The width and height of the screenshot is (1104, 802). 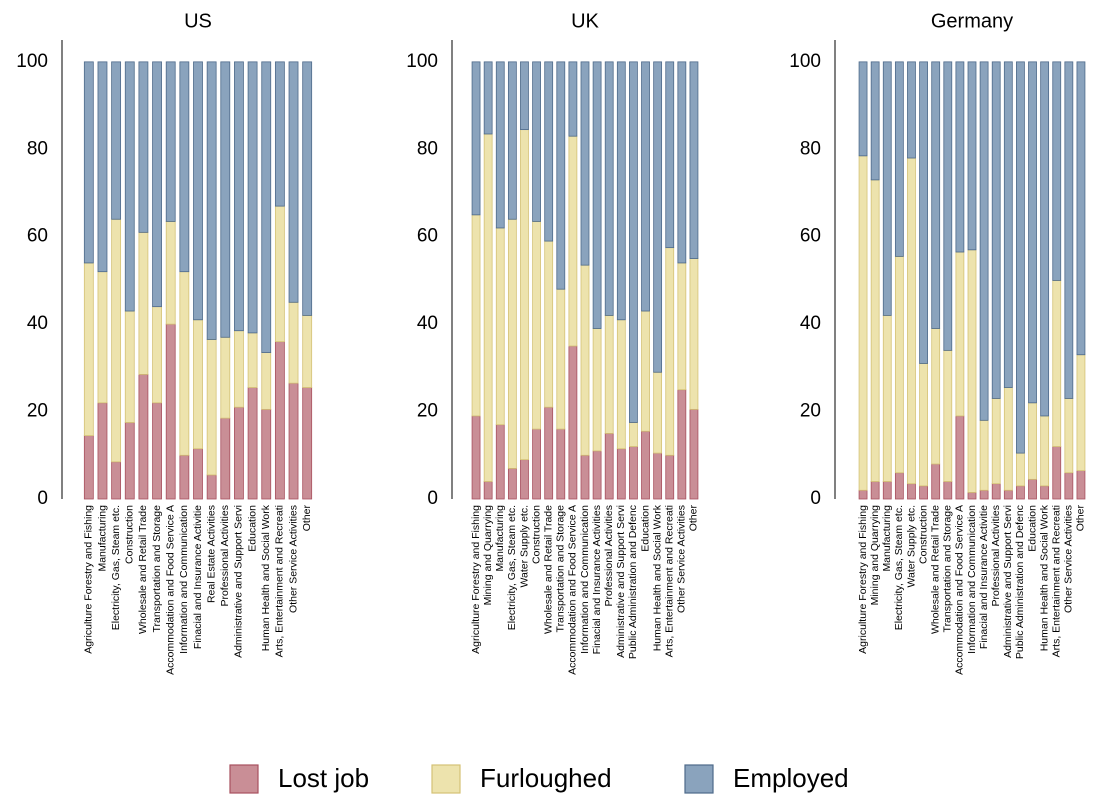 What do you see at coordinates (323, 778) in the screenshot?
I see `legend-label: Lost job` at bounding box center [323, 778].